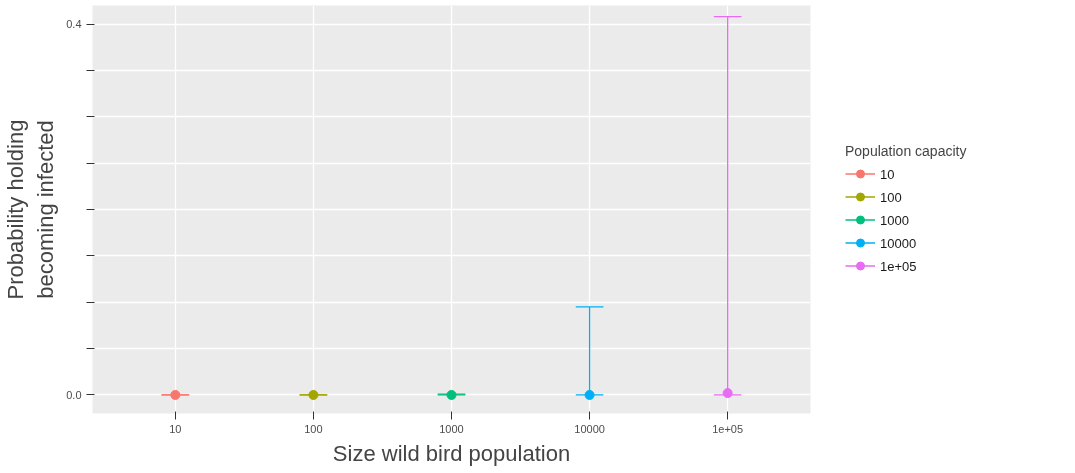 The width and height of the screenshot is (1075, 473). Describe the element at coordinates (74, 394) in the screenshot. I see `y-tick-label: 0.0` at that location.